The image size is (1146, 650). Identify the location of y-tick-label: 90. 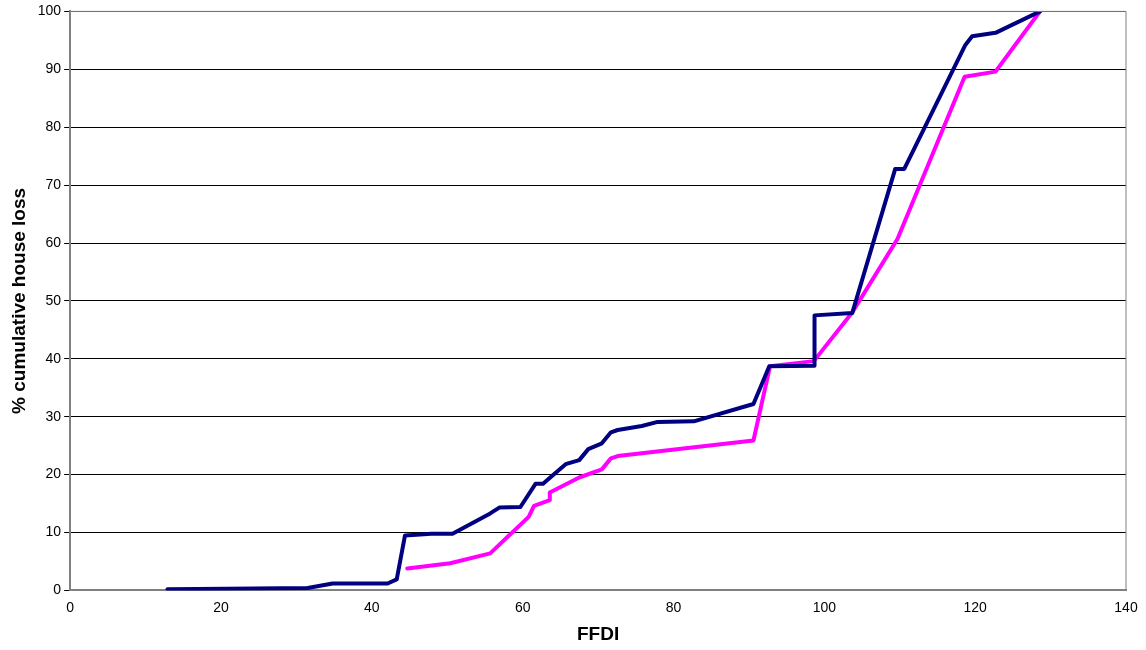
(53, 68).